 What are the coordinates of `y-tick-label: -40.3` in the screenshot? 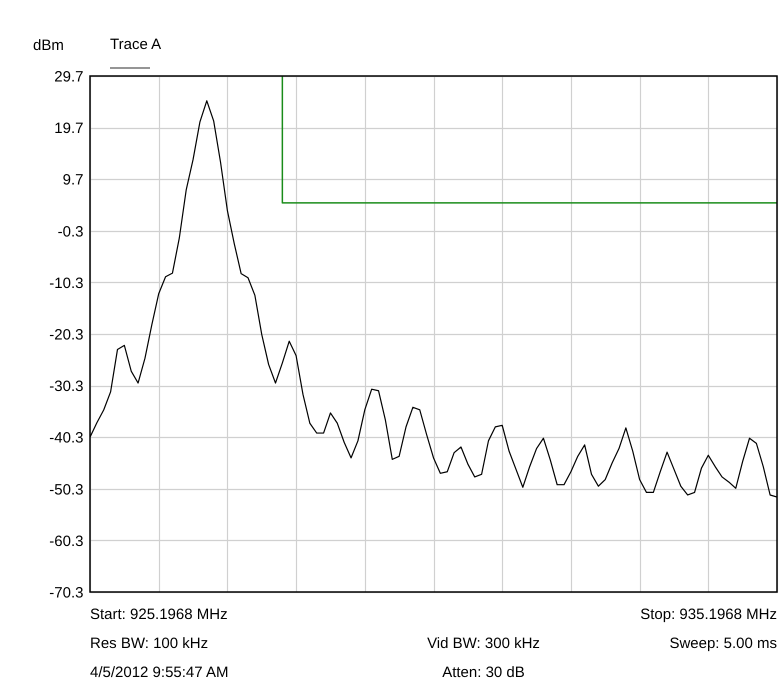 It's located at (66, 438).